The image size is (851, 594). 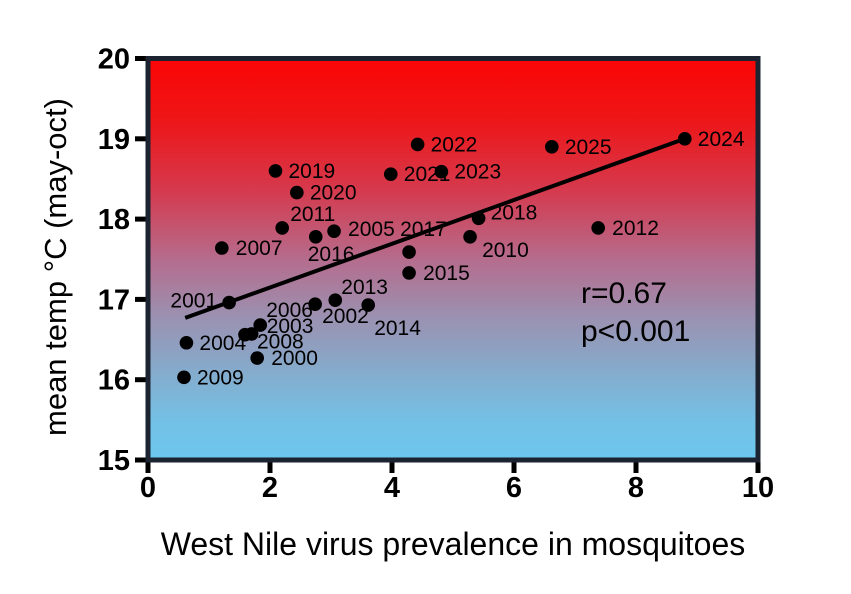 I want to click on x-tick-label: 2, so click(x=270, y=488).